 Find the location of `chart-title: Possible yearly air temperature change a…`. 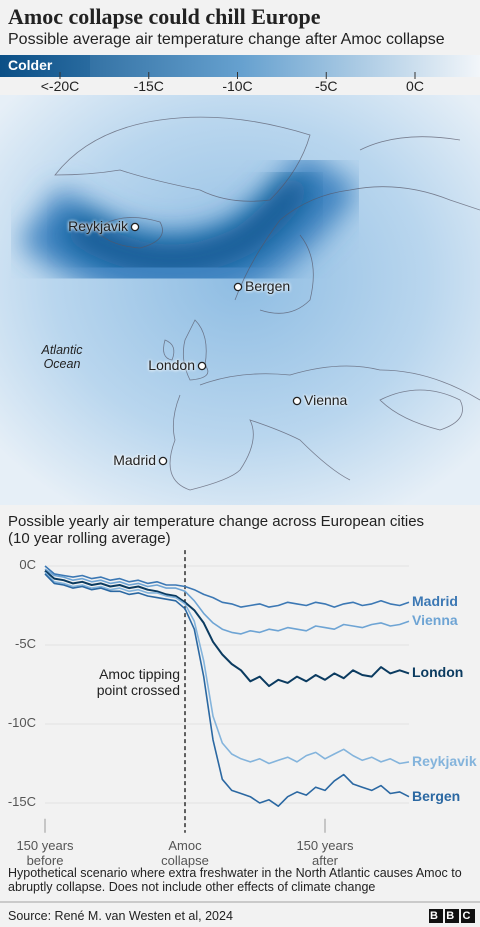

chart-title: Possible yearly air temperature change a… is located at coordinates (216, 530).